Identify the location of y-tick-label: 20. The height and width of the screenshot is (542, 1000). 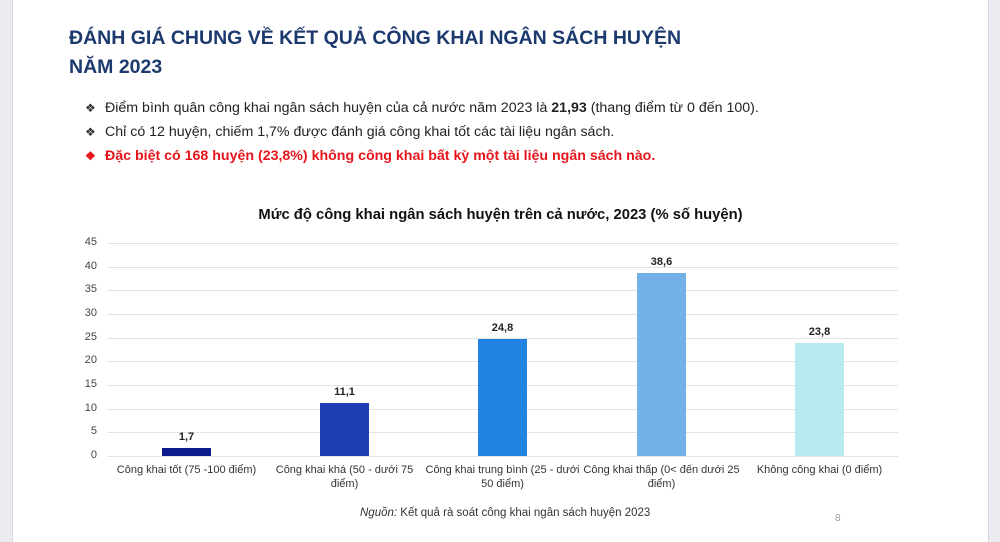
(90, 360).